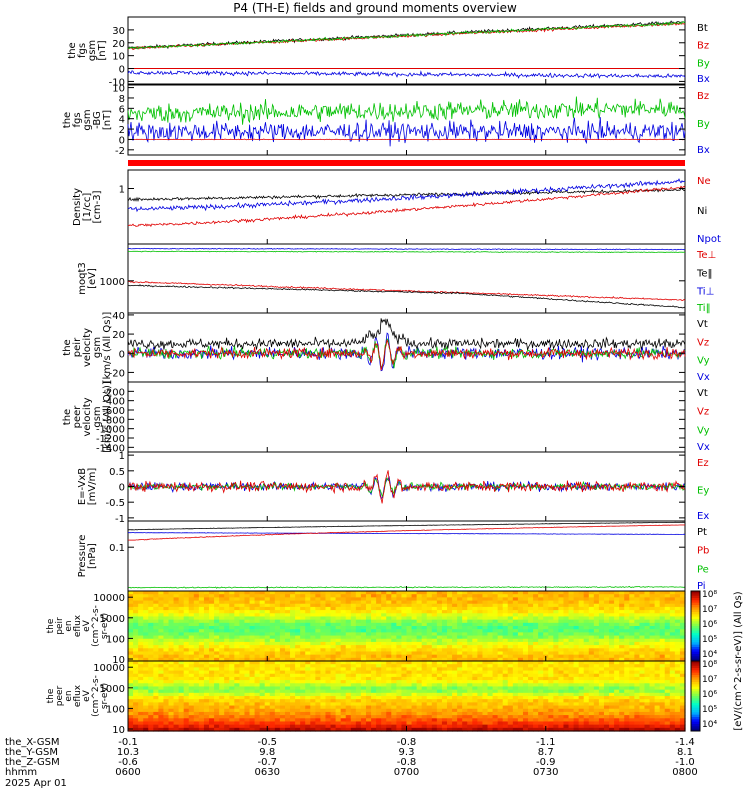  I want to click on ytick-label-temp: 1000, so click(112, 282).